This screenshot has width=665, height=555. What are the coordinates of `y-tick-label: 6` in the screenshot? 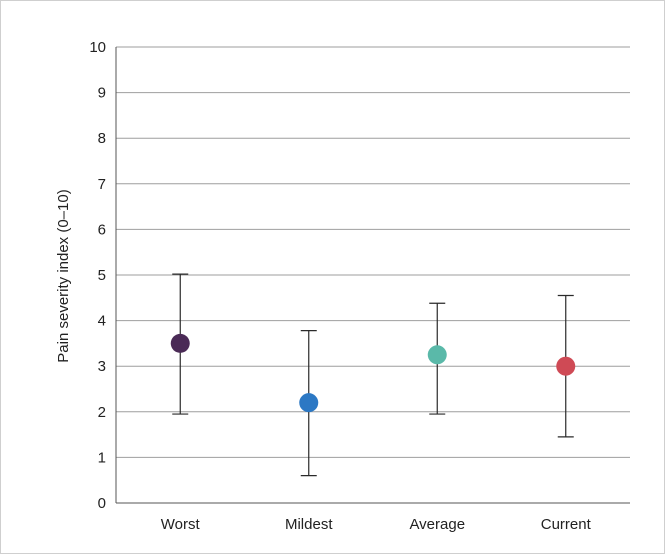 It's located at (102, 229).